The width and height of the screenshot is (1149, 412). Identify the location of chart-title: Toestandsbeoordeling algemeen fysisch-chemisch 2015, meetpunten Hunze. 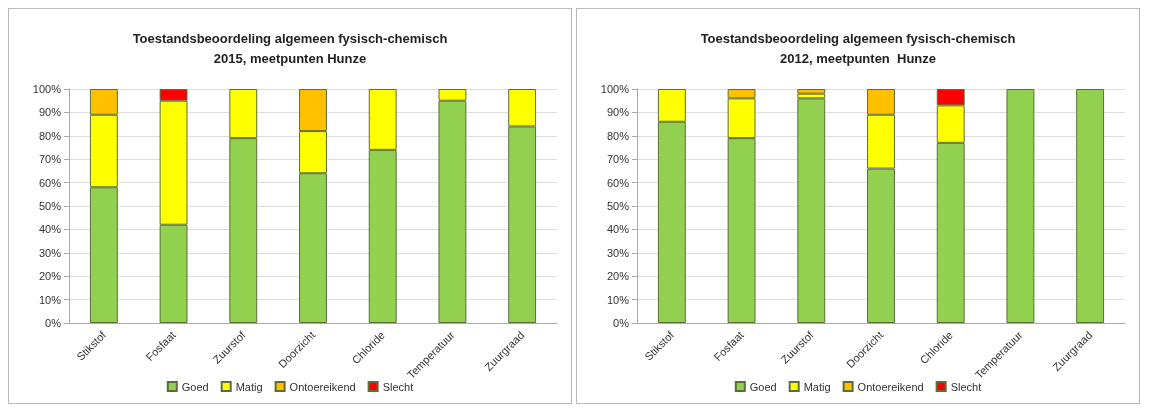
(290, 48).